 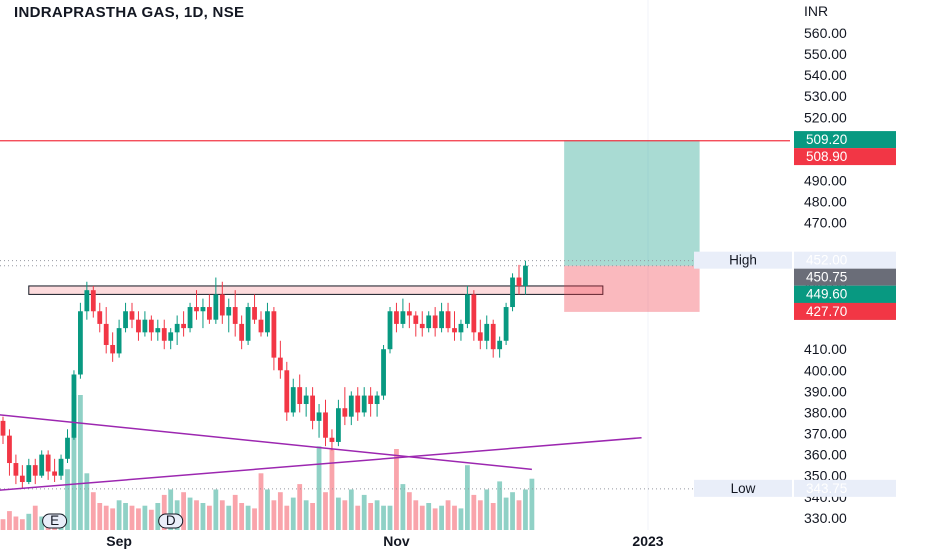 What do you see at coordinates (54, 520) in the screenshot?
I see `event-marker-label: E` at bounding box center [54, 520].